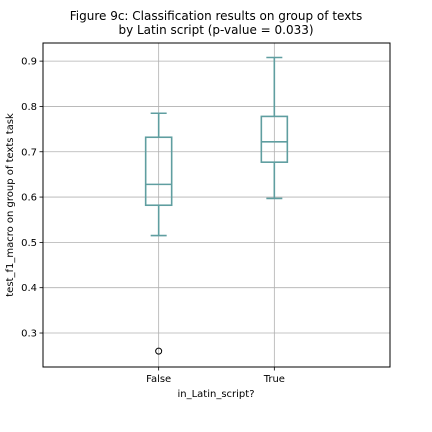 Image resolution: width=432 pixels, height=432 pixels. Describe the element at coordinates (29, 62) in the screenshot. I see `y-tick-label: 0.9` at that location.